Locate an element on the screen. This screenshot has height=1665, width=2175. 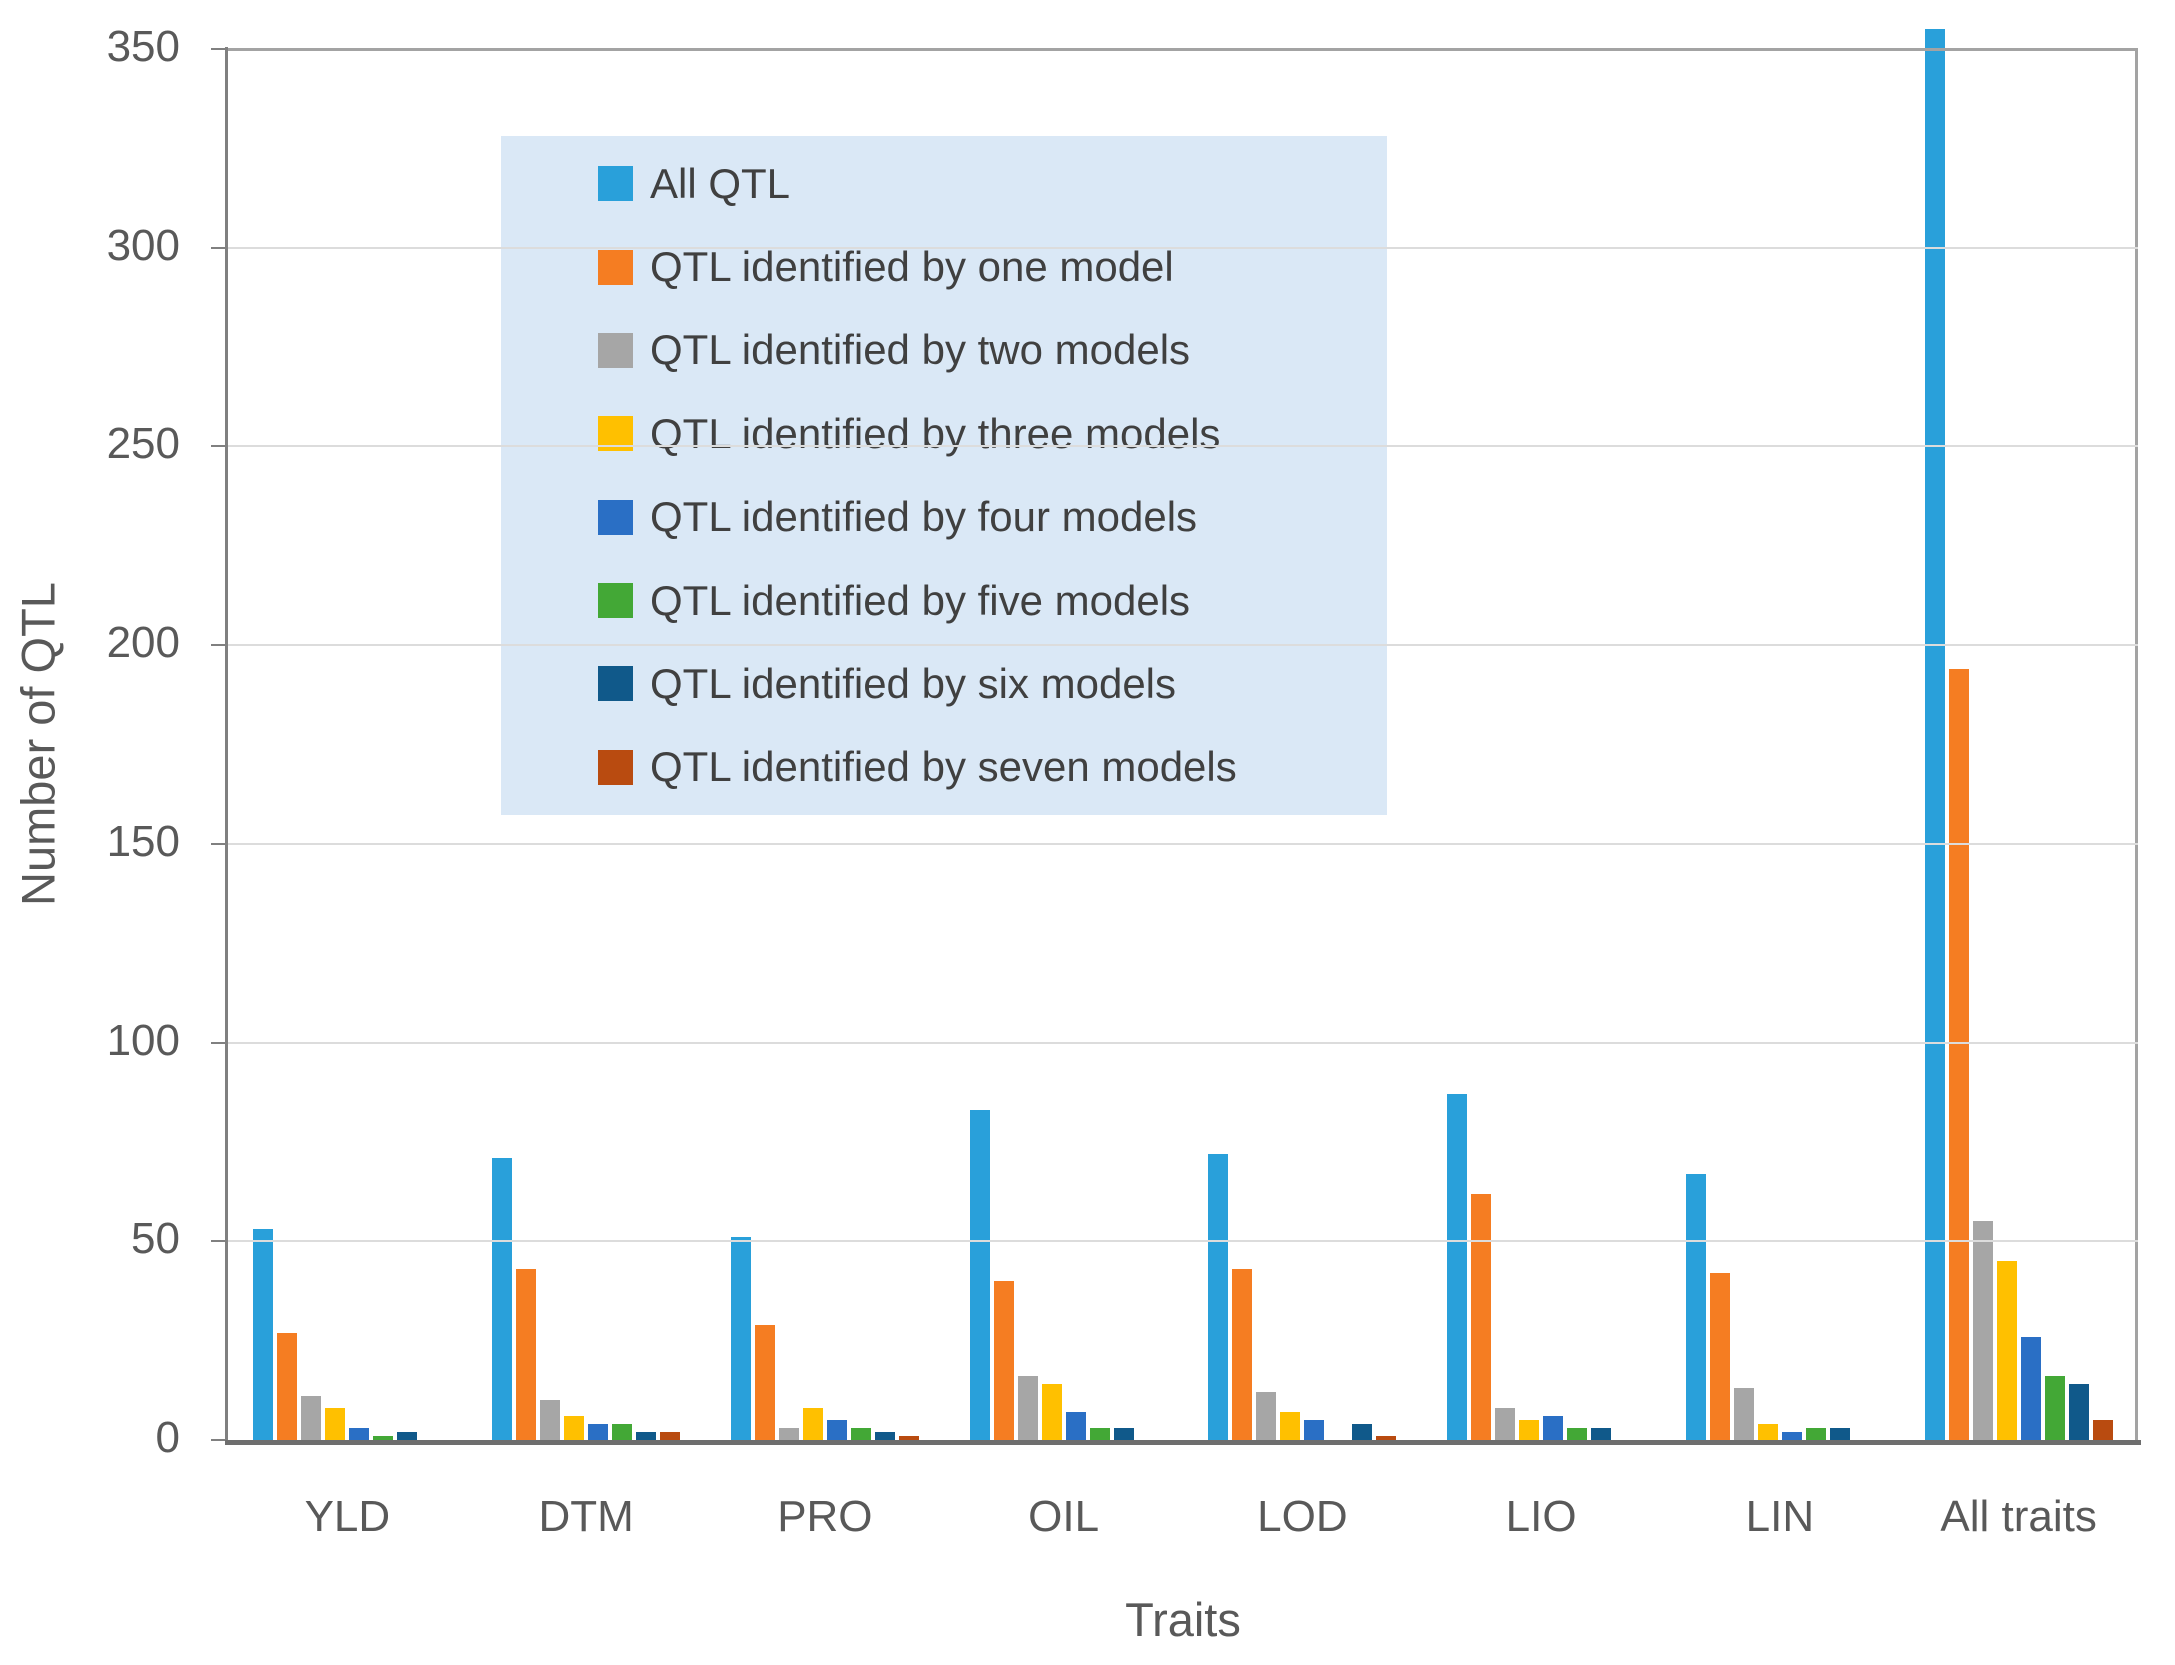
bar-group-yld is located at coordinates (347, 744).